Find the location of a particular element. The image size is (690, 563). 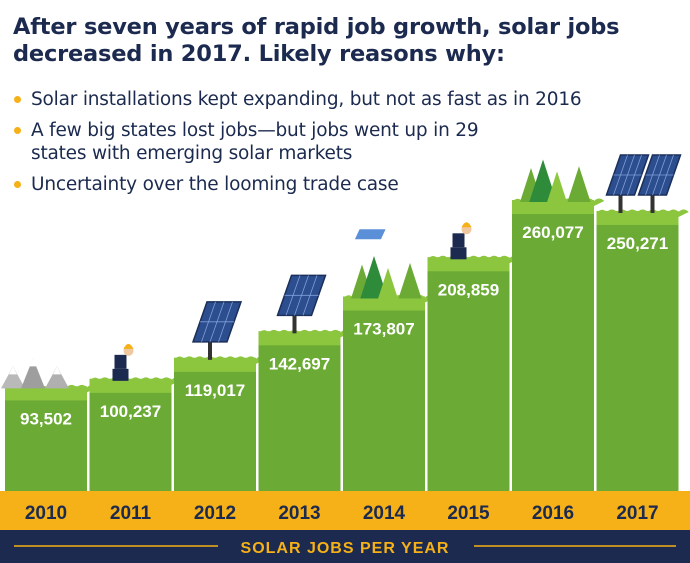

x-axis-label: SOLAR JOBS PER YEAR is located at coordinates (345, 548).